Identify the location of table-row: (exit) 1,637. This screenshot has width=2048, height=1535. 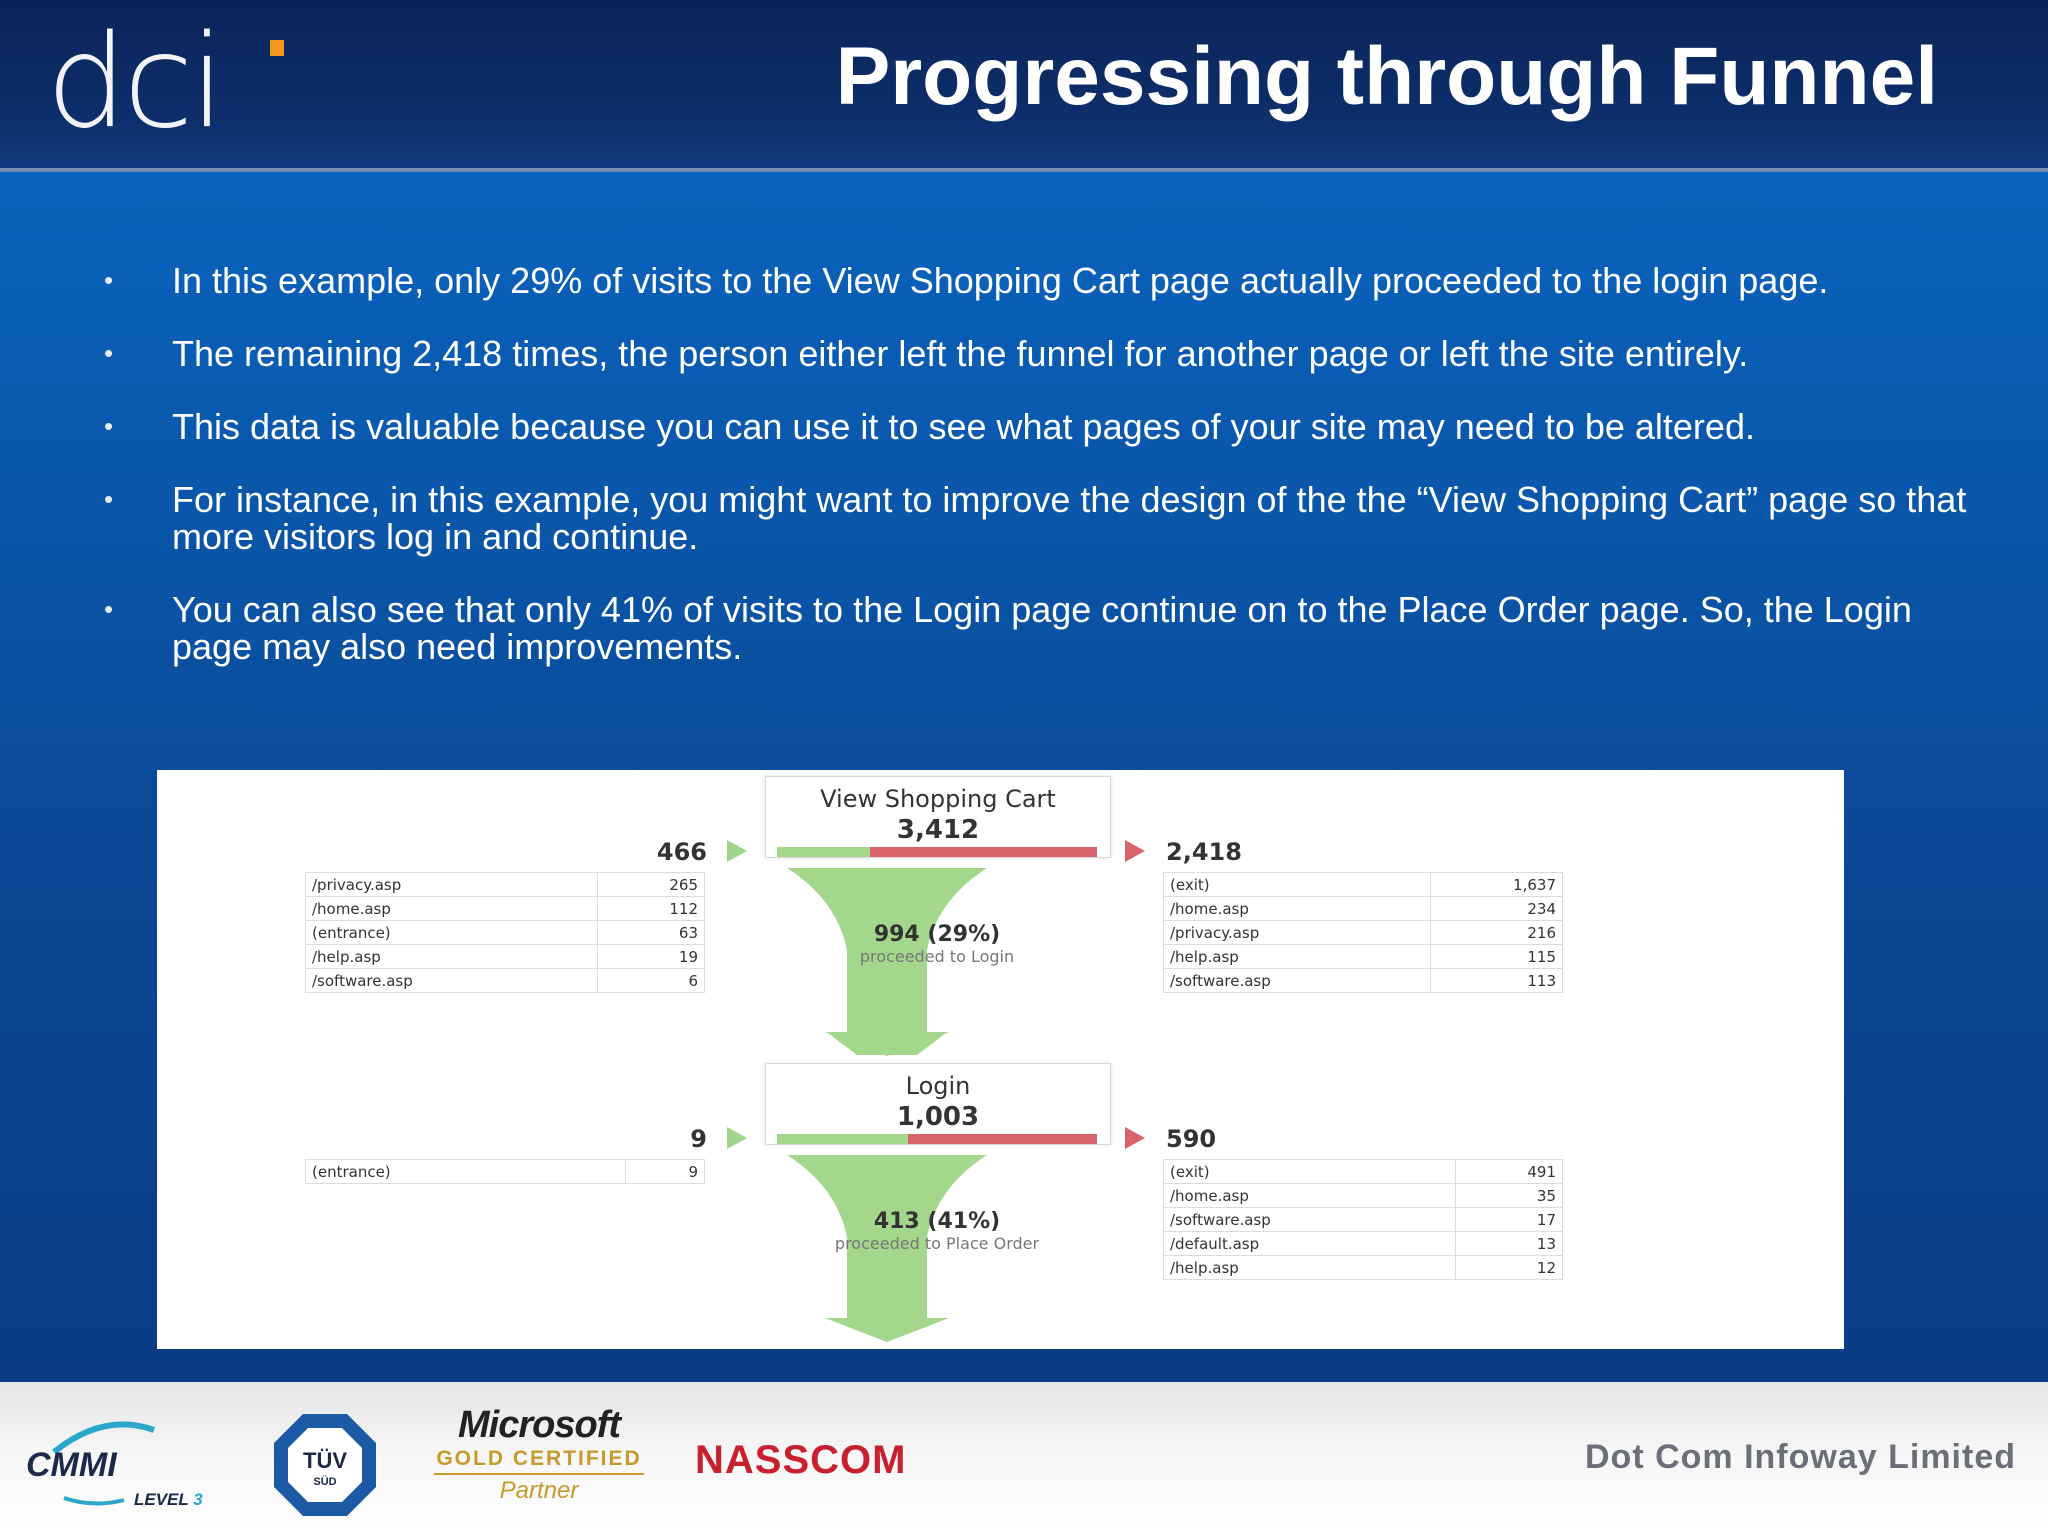
(1362, 884).